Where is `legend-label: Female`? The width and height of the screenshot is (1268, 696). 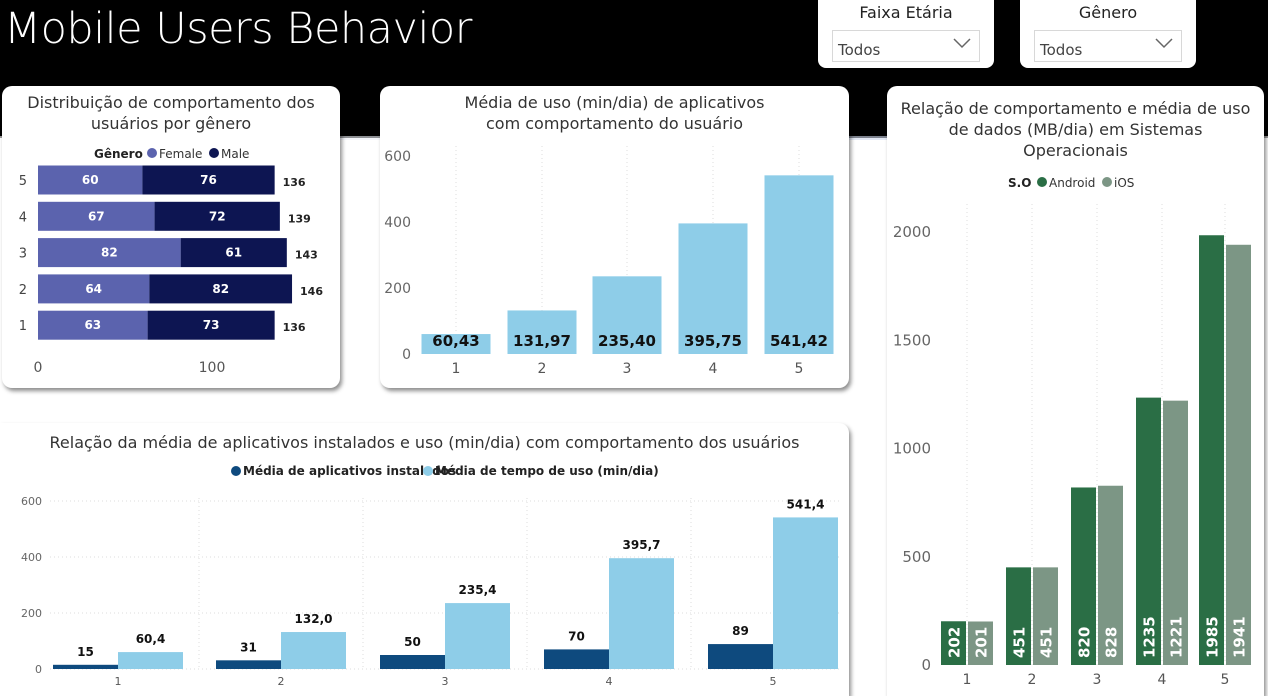 legend-label: Female is located at coordinates (180, 154).